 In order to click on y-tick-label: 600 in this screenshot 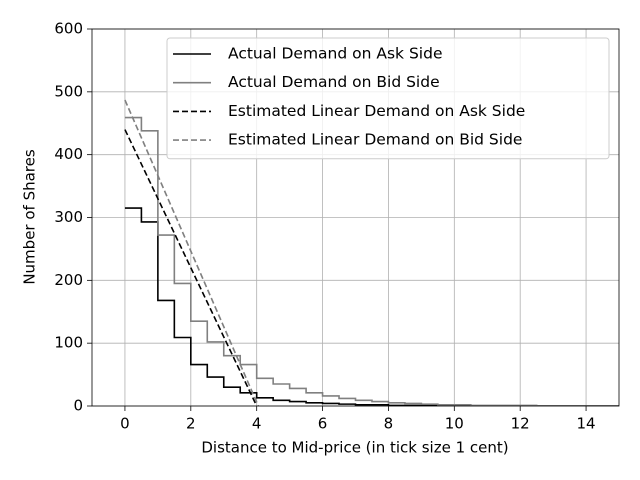, I will do `click(68, 29)`.